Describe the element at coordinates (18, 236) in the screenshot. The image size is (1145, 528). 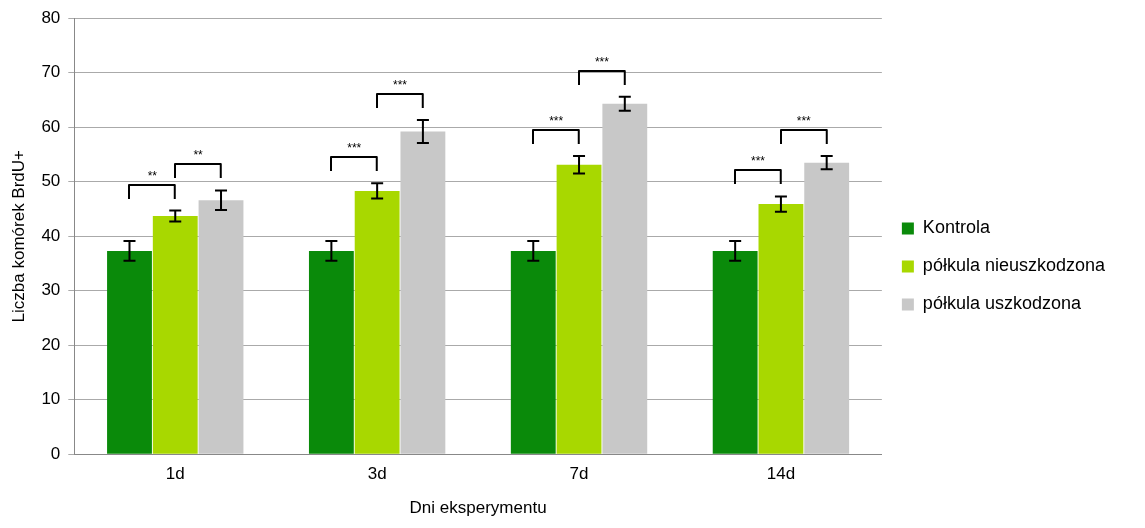
I see `y-axis-title: Liczba komórek BrdU+` at that location.